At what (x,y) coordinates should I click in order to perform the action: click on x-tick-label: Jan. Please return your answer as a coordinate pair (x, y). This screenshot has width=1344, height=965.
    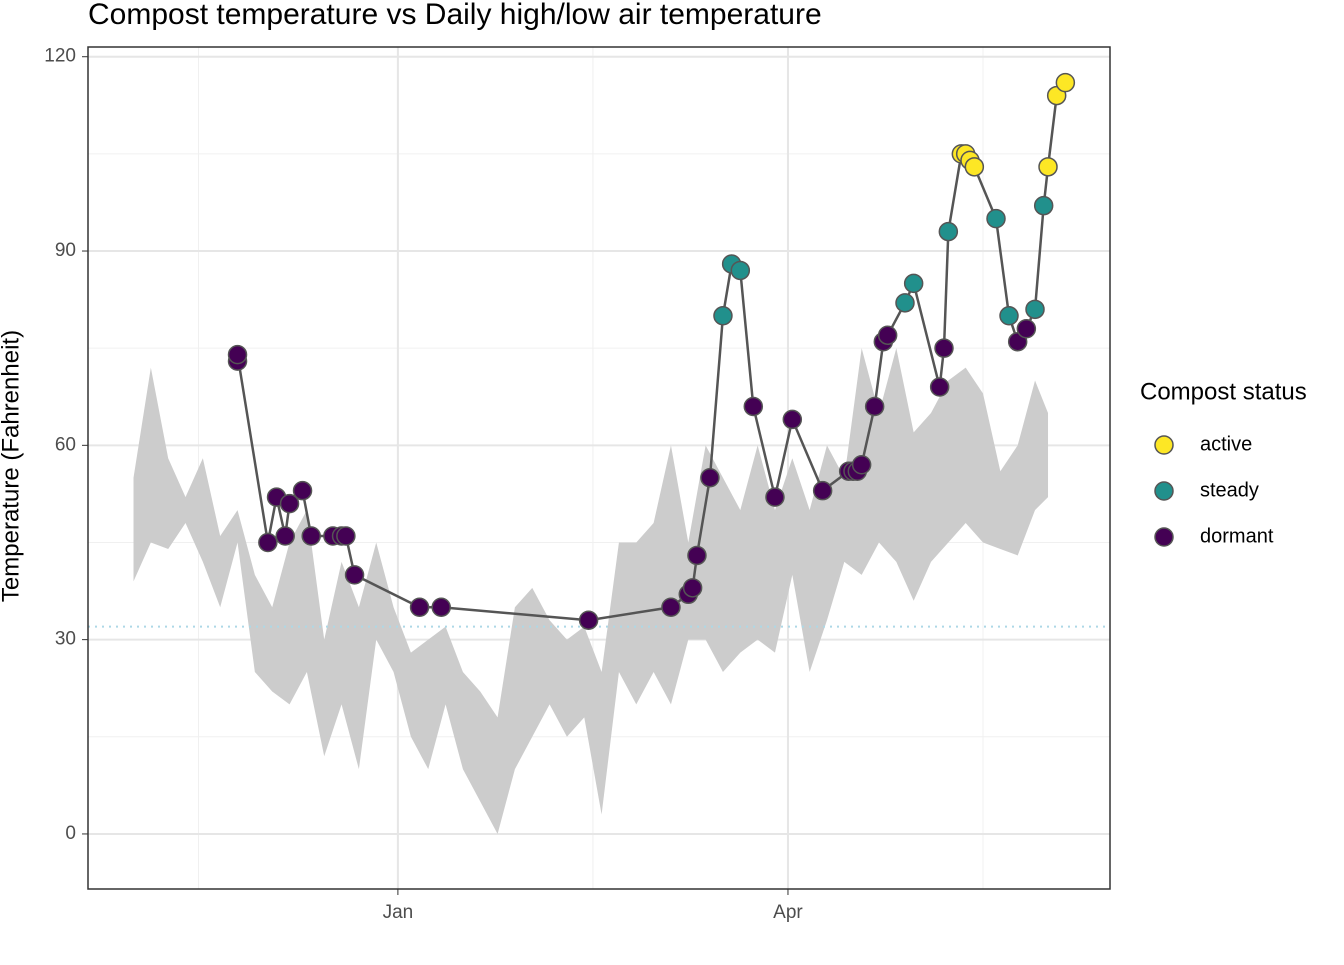
    Looking at the image, I should click on (398, 912).